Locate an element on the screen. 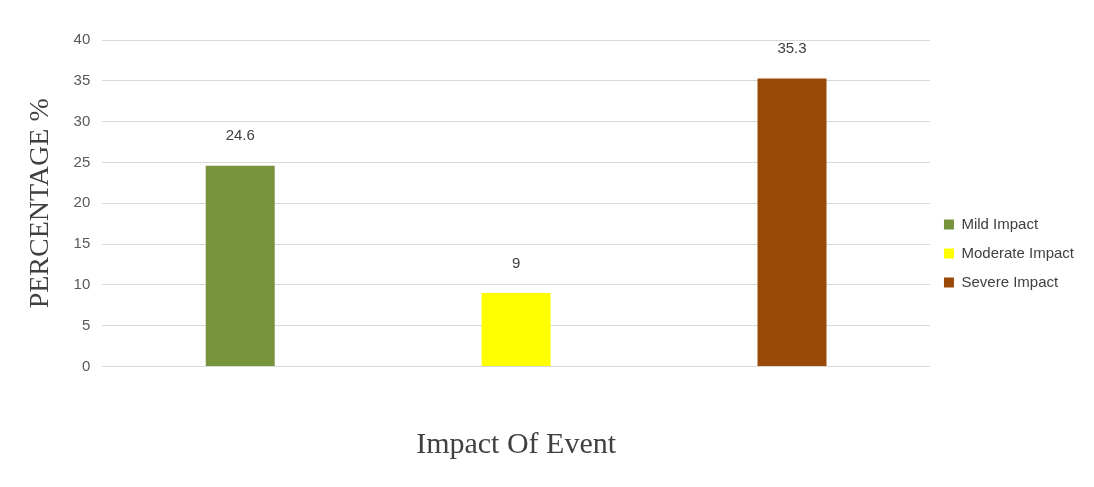 The image size is (1094, 487). y-tick-label: 20 is located at coordinates (82, 202).